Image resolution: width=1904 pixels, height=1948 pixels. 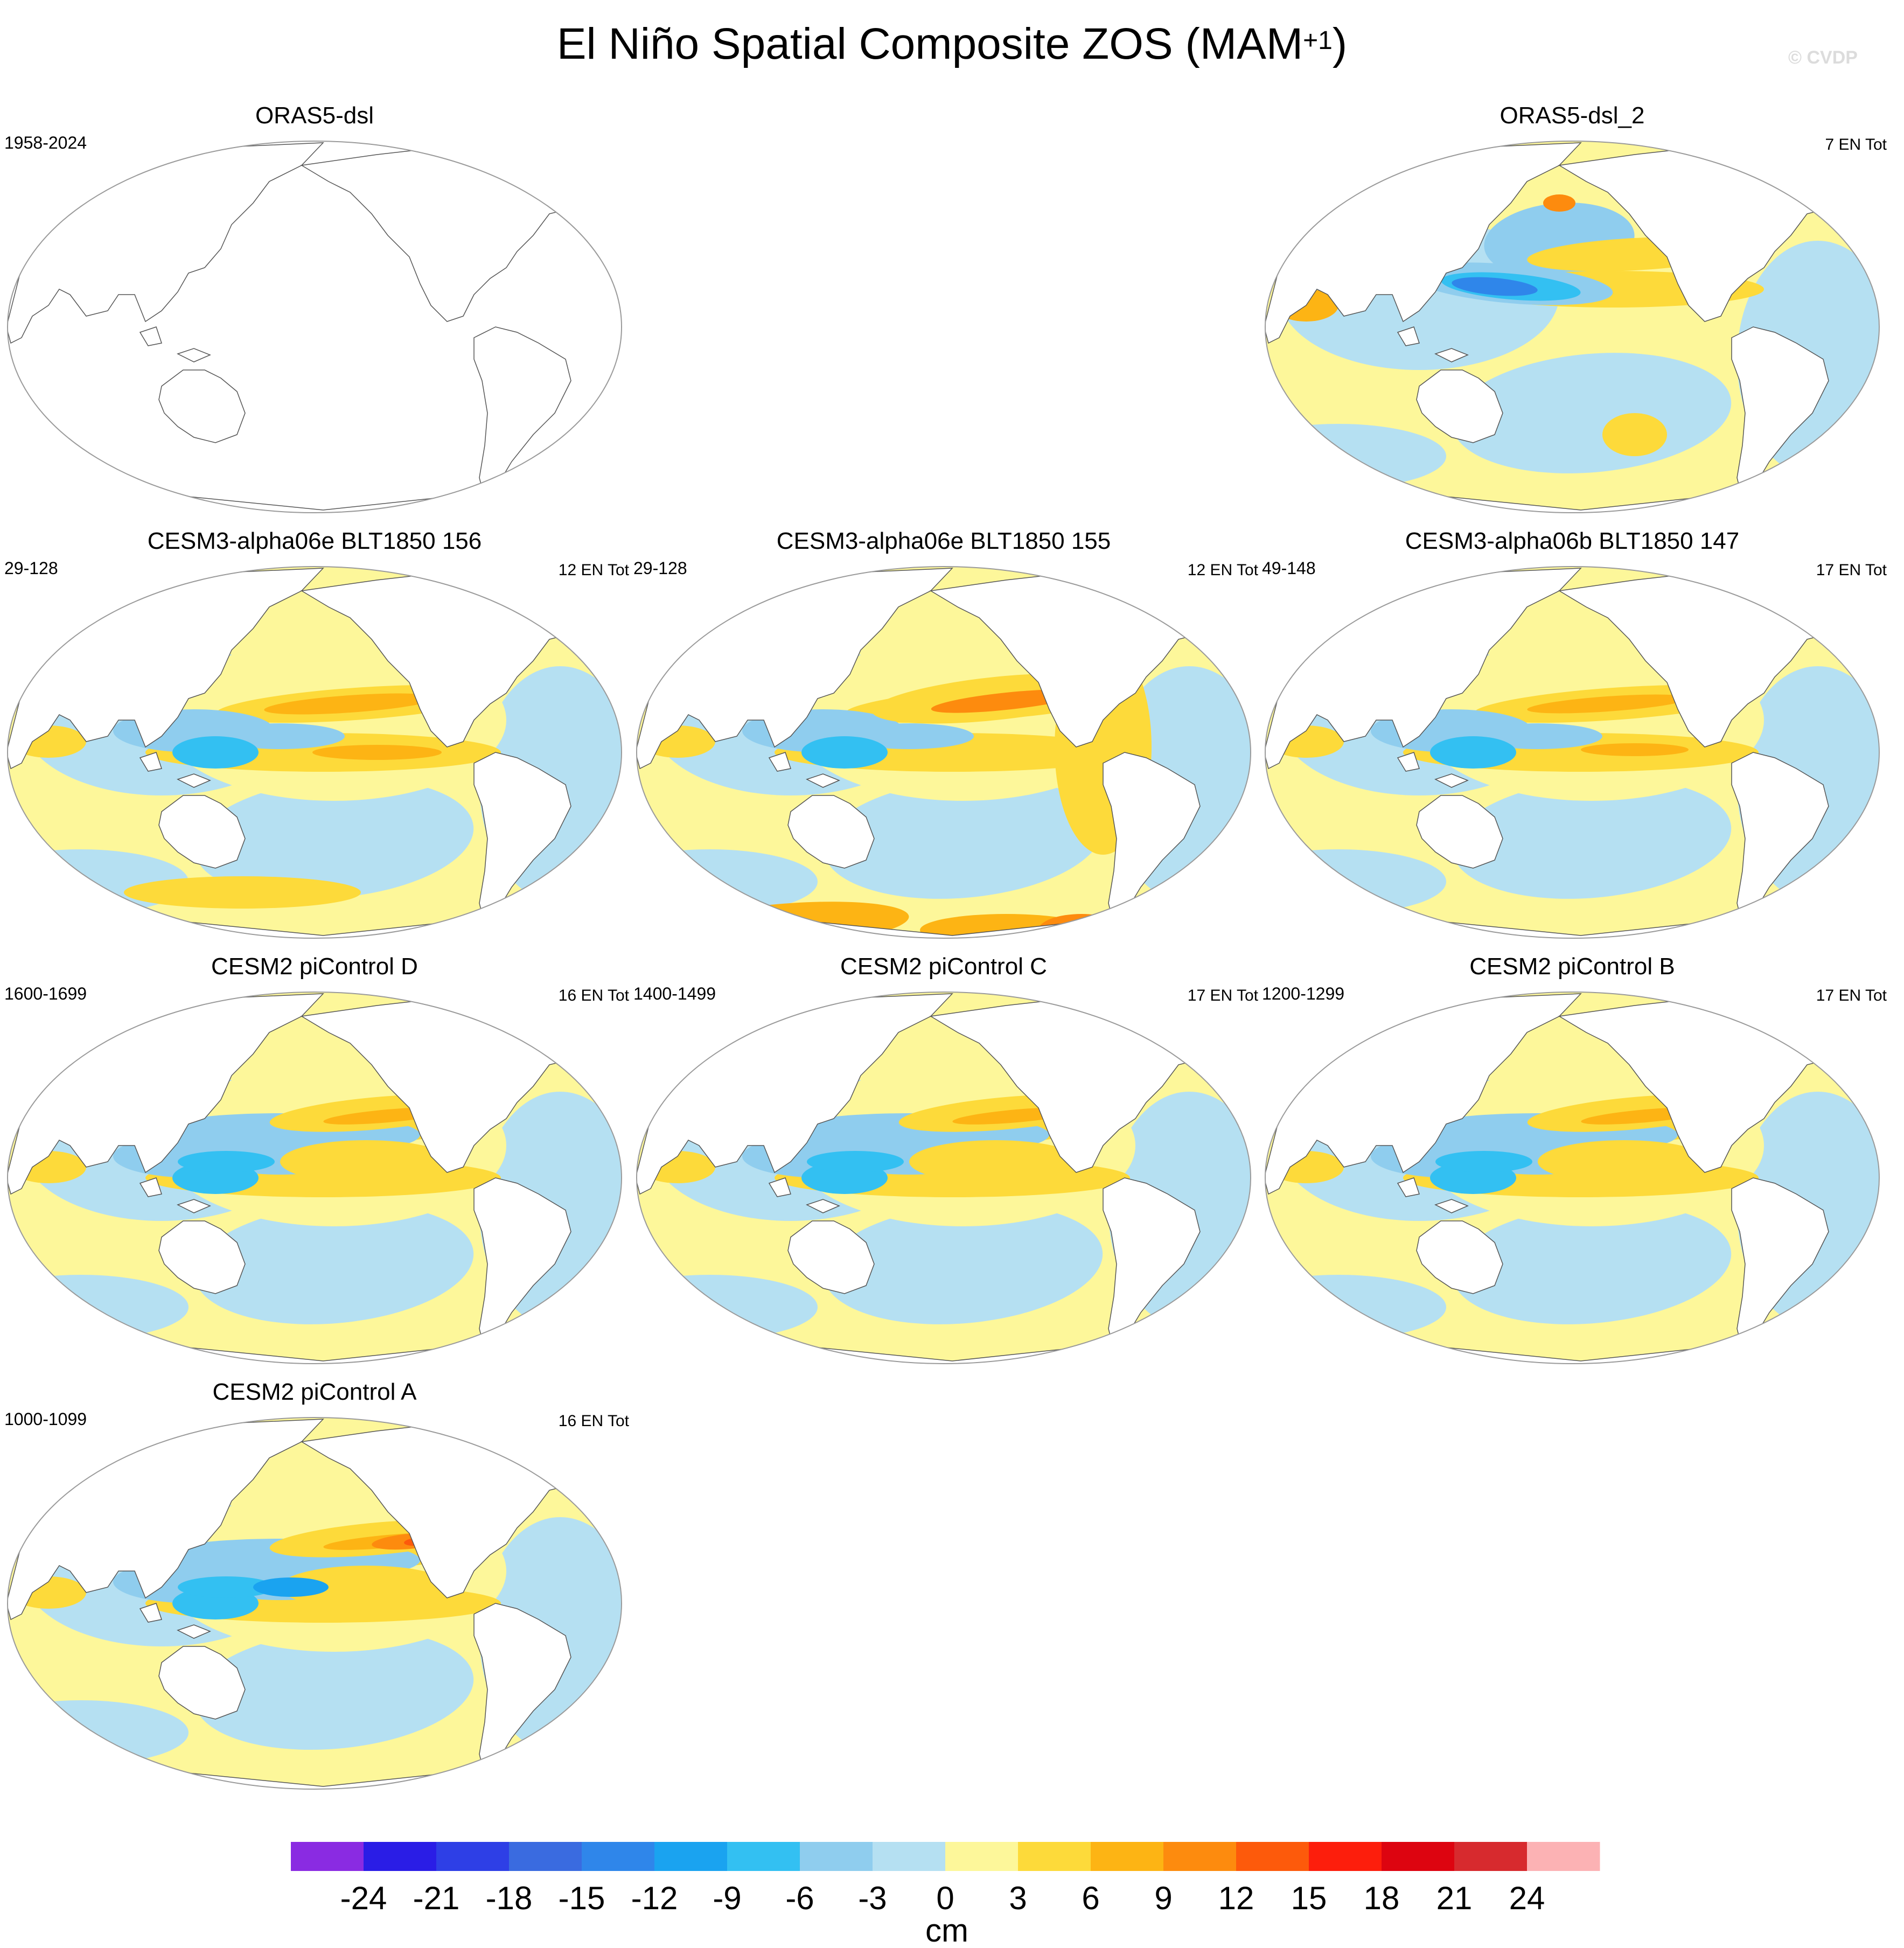 What do you see at coordinates (947, 1930) in the screenshot?
I see `colorbar-unit-label: cm` at bounding box center [947, 1930].